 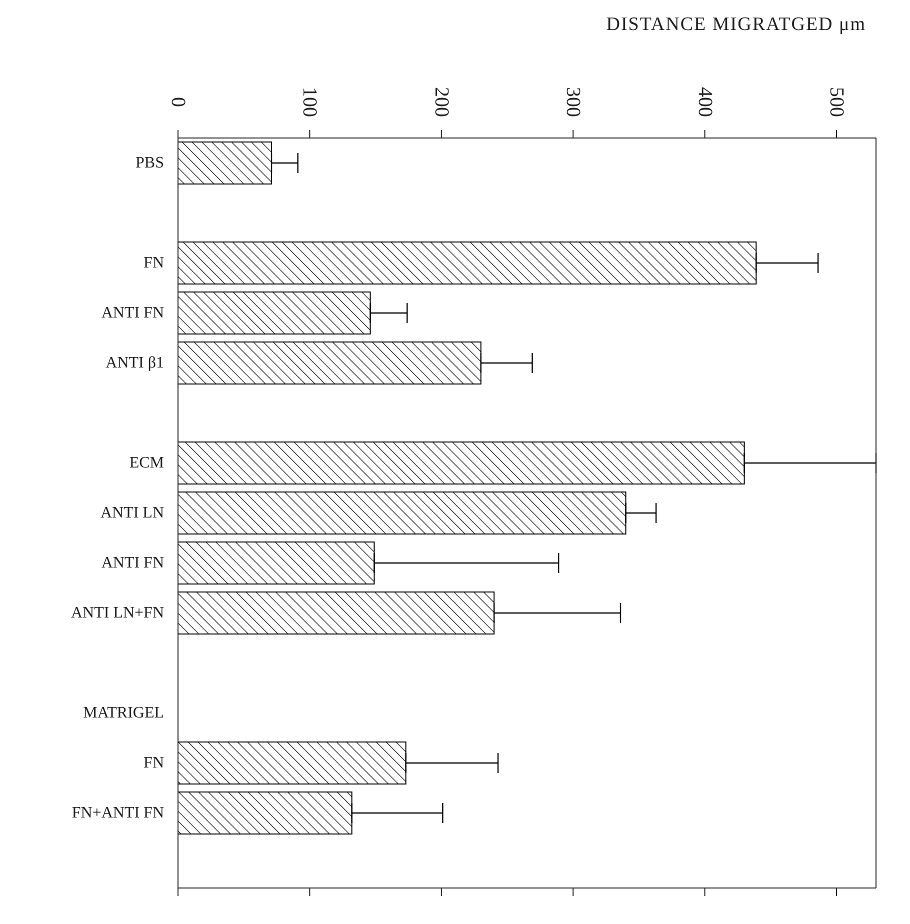 What do you see at coordinates (705, 102) in the screenshot?
I see `x-tick-label: 400` at bounding box center [705, 102].